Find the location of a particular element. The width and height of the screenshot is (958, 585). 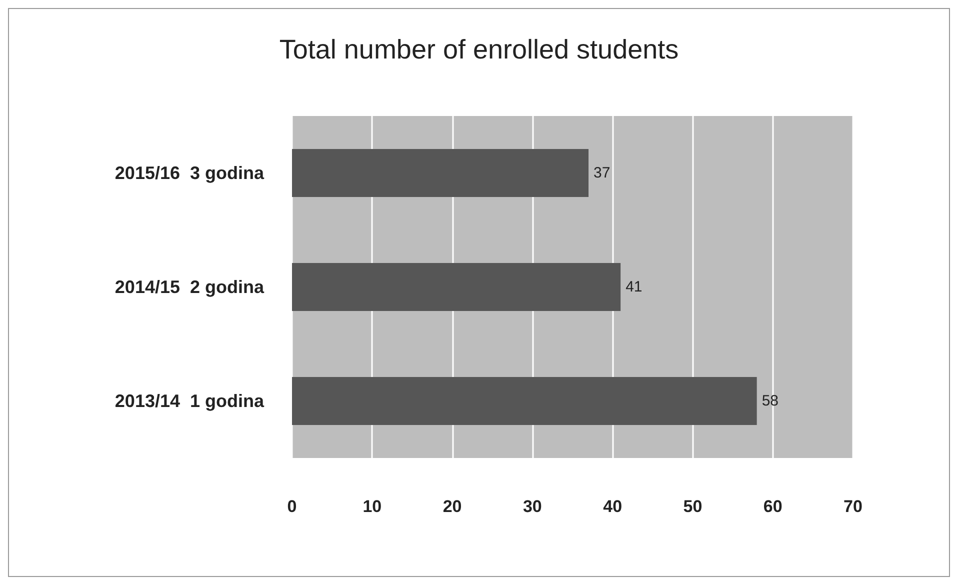

x-tick-label: 20 is located at coordinates (452, 506).